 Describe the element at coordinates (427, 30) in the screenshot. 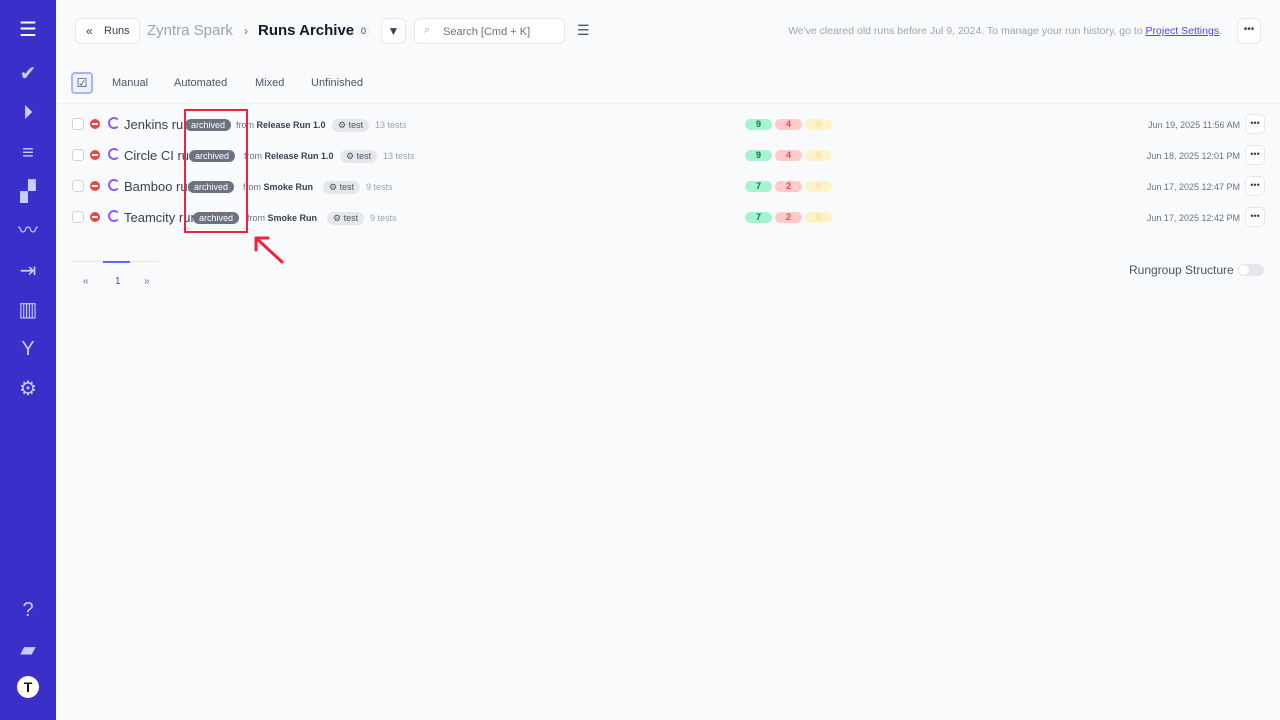

I see `search-icon: ⌕` at that location.